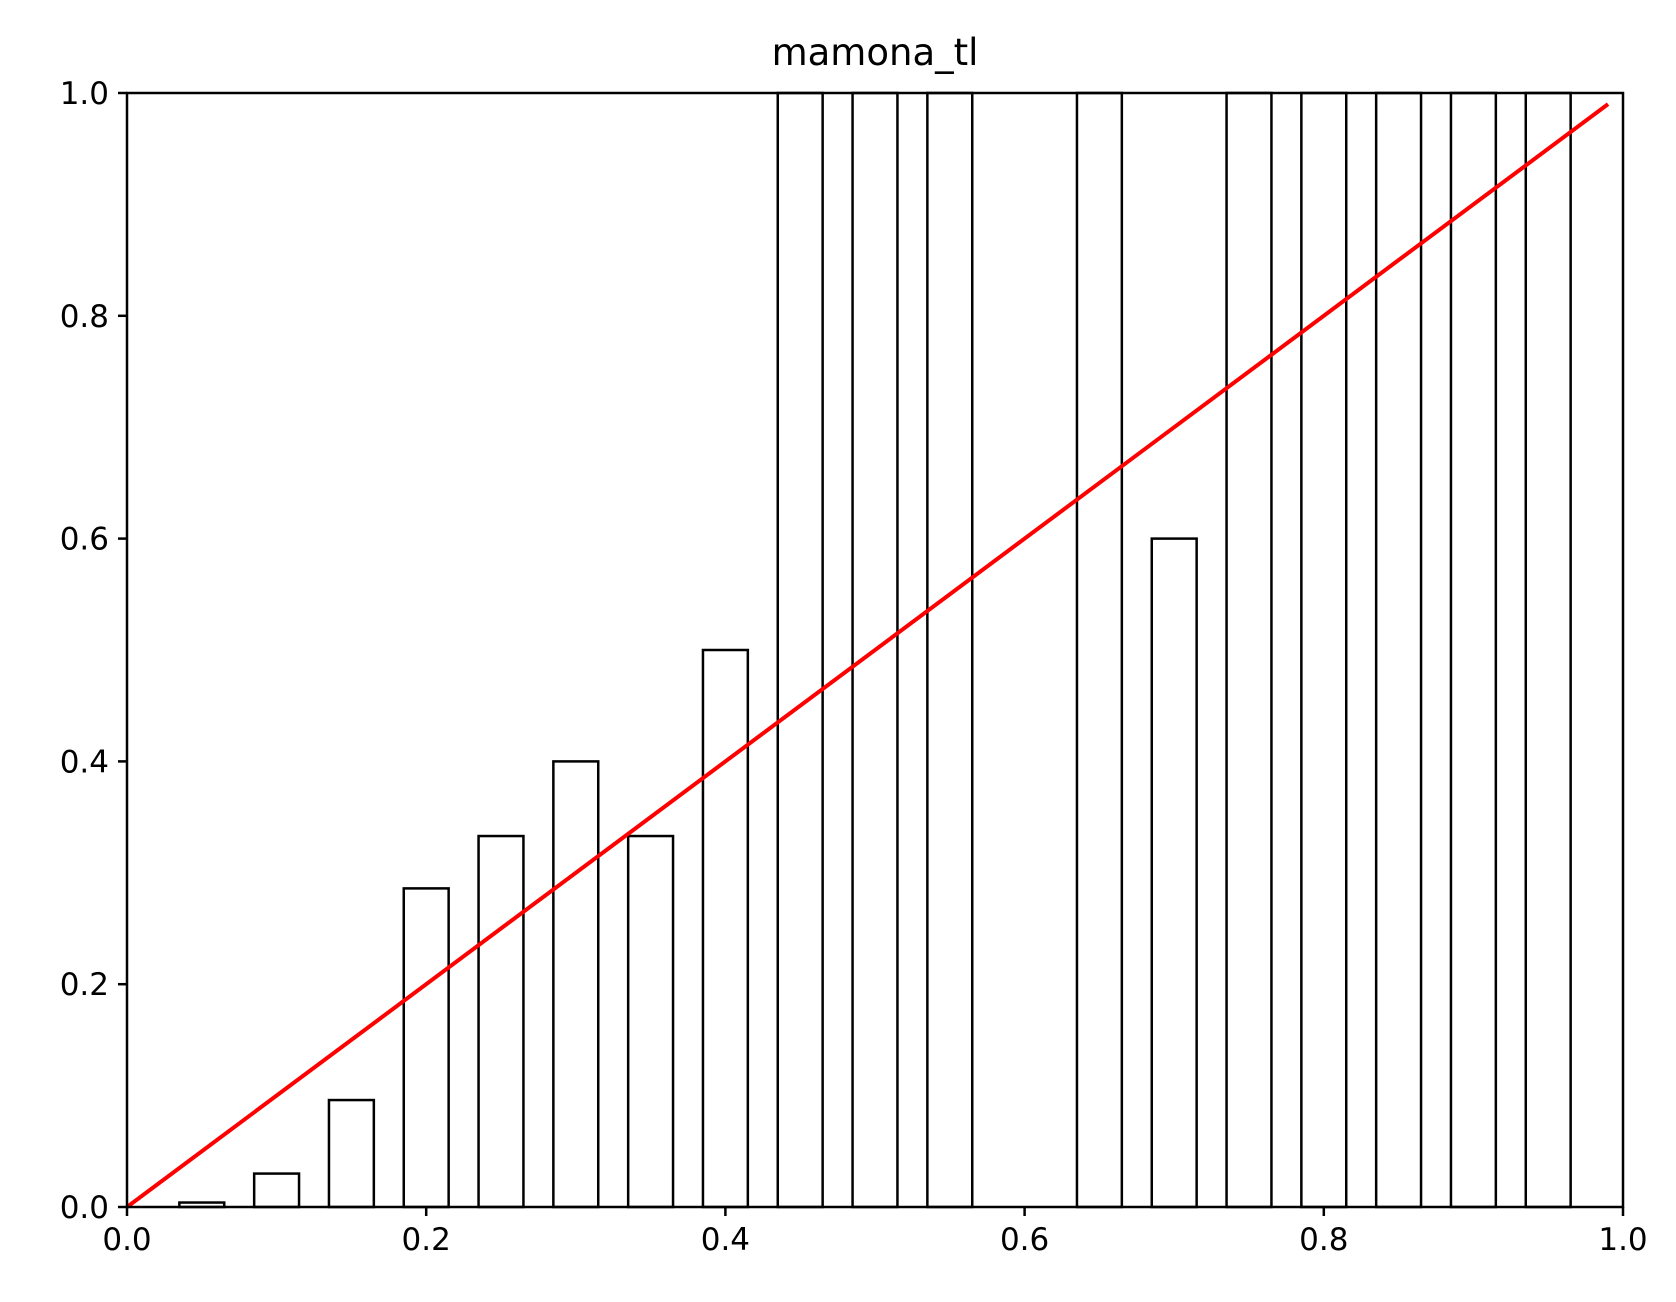 The height and width of the screenshot is (1302, 1676). What do you see at coordinates (84, 1208) in the screenshot?
I see `y-tick-label-0: 0.0` at bounding box center [84, 1208].